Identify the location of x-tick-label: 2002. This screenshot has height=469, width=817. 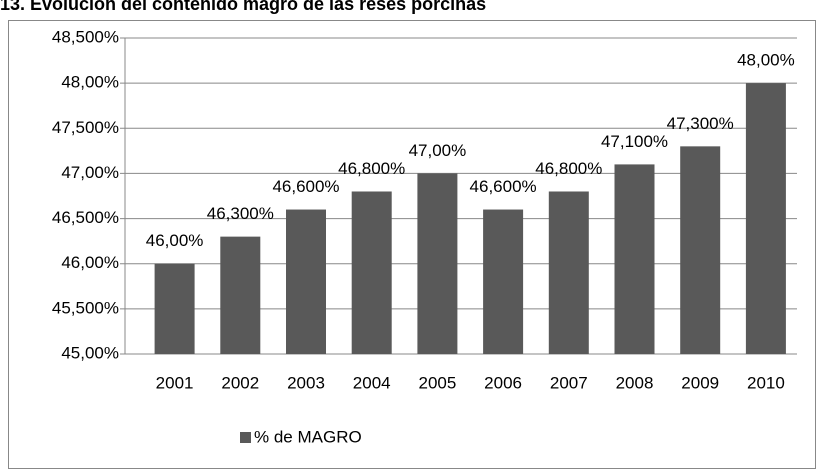
(240, 382).